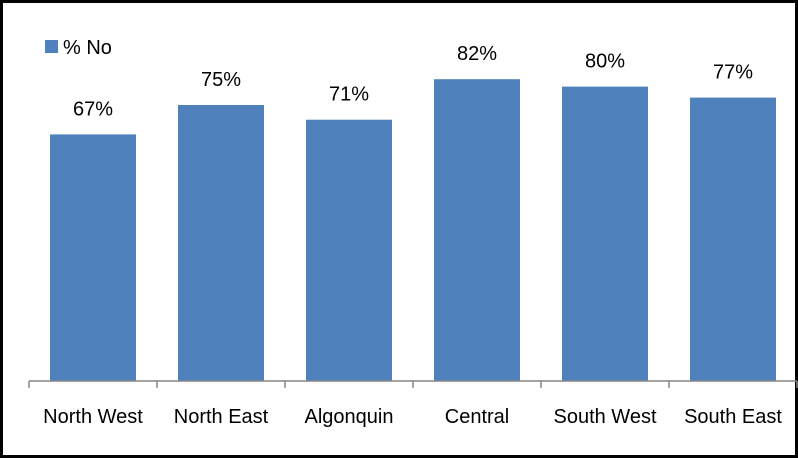 The image size is (798, 461). What do you see at coordinates (93, 109) in the screenshot?
I see `data-label: 67%` at bounding box center [93, 109].